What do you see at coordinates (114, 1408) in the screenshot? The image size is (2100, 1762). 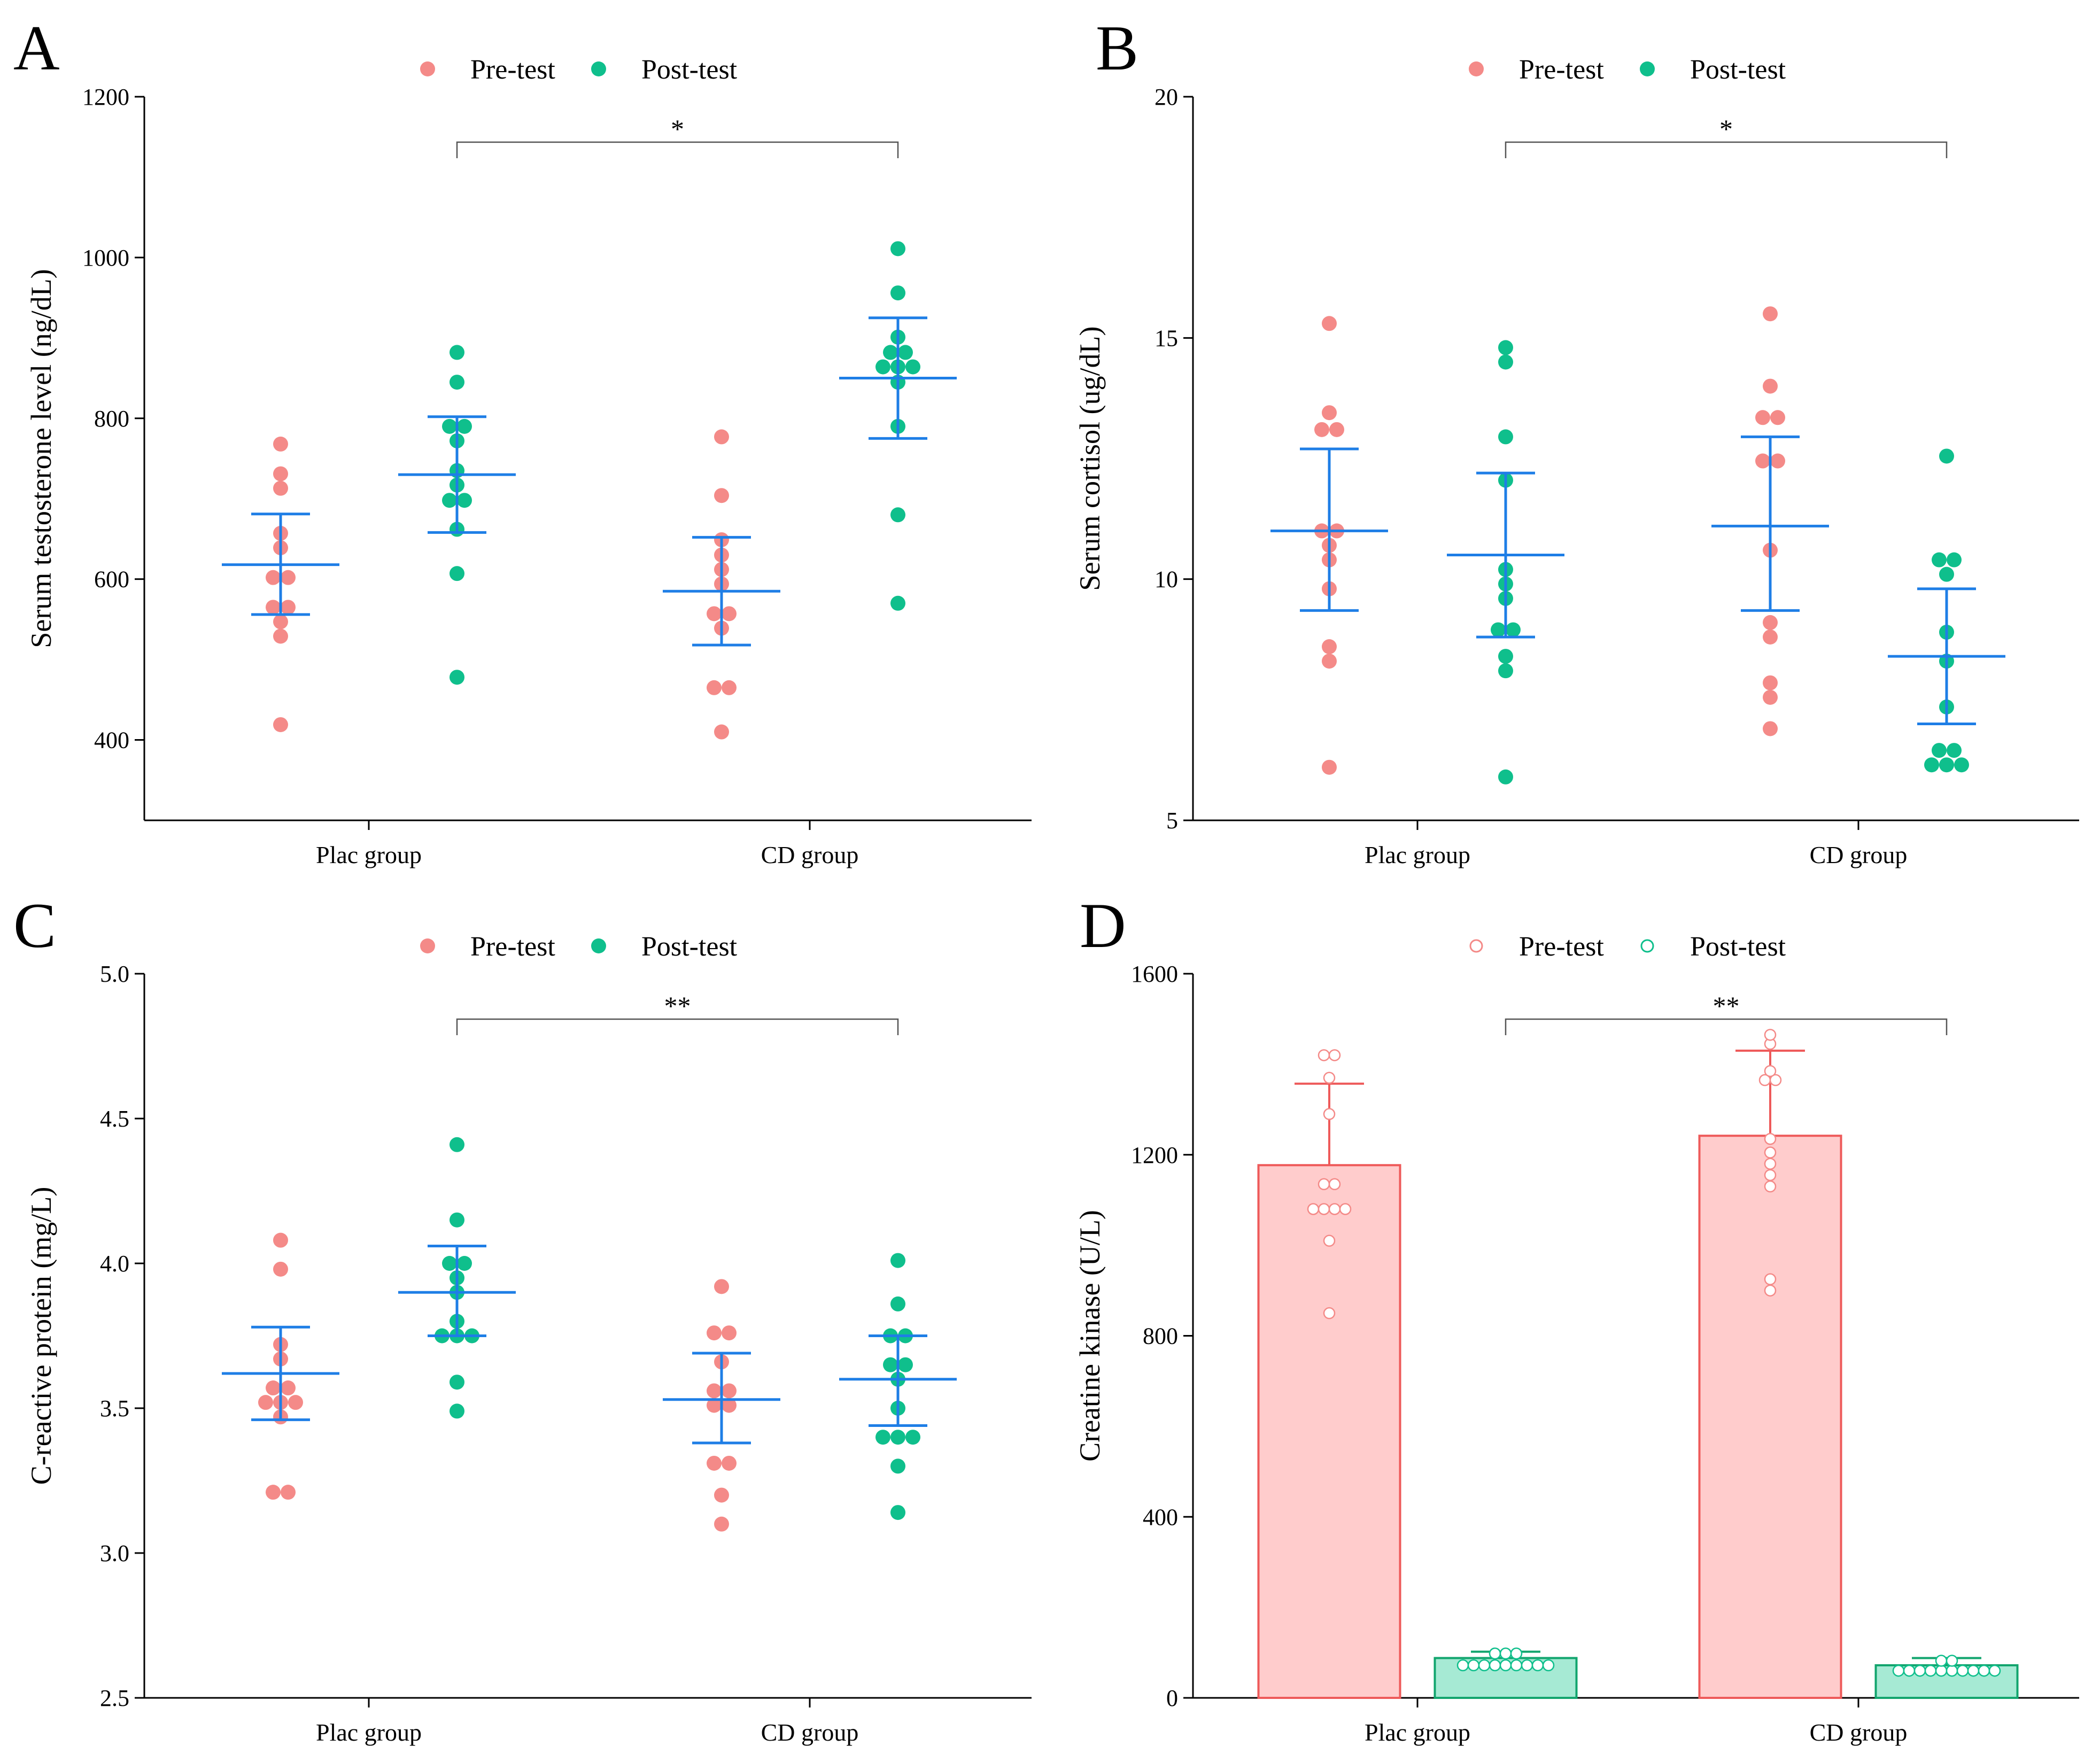 I see `y-tick-label: 3.5` at bounding box center [114, 1408].